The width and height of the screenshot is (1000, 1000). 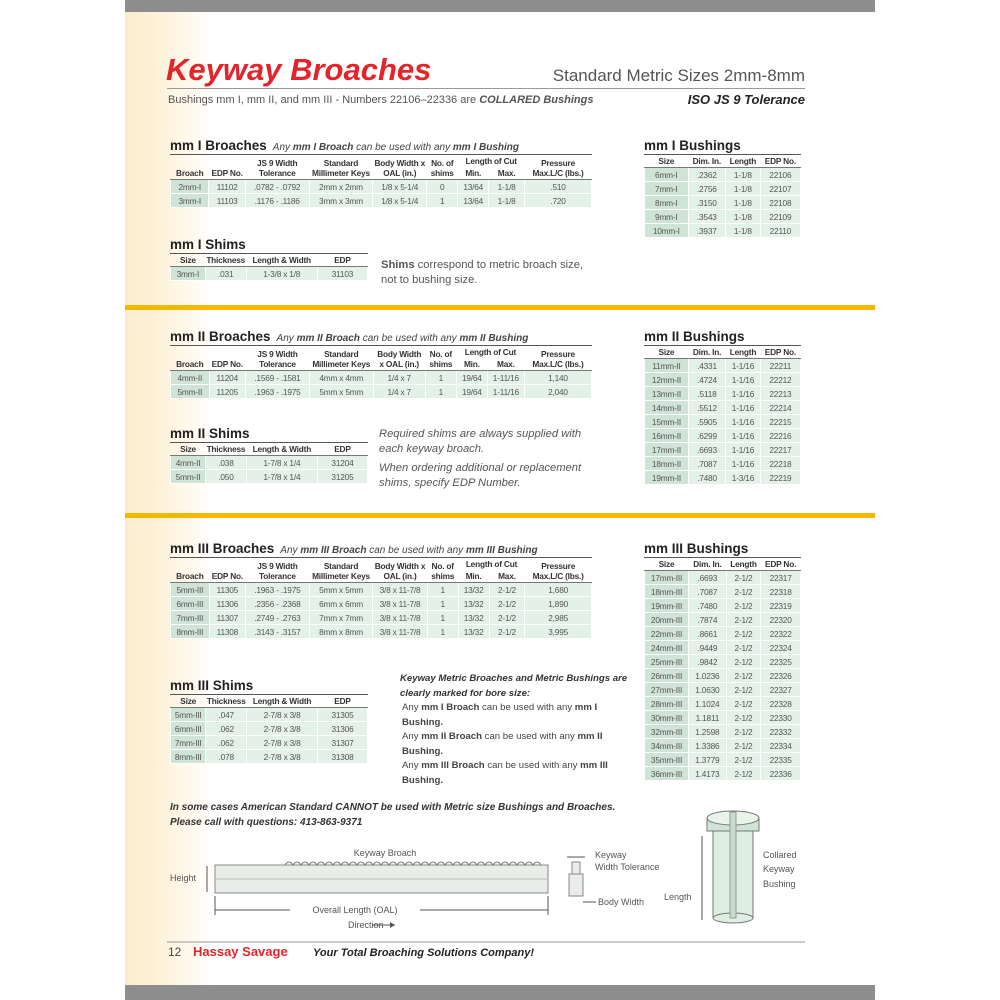 What do you see at coordinates (240, 951) in the screenshot?
I see `brand: Hassay Savage` at bounding box center [240, 951].